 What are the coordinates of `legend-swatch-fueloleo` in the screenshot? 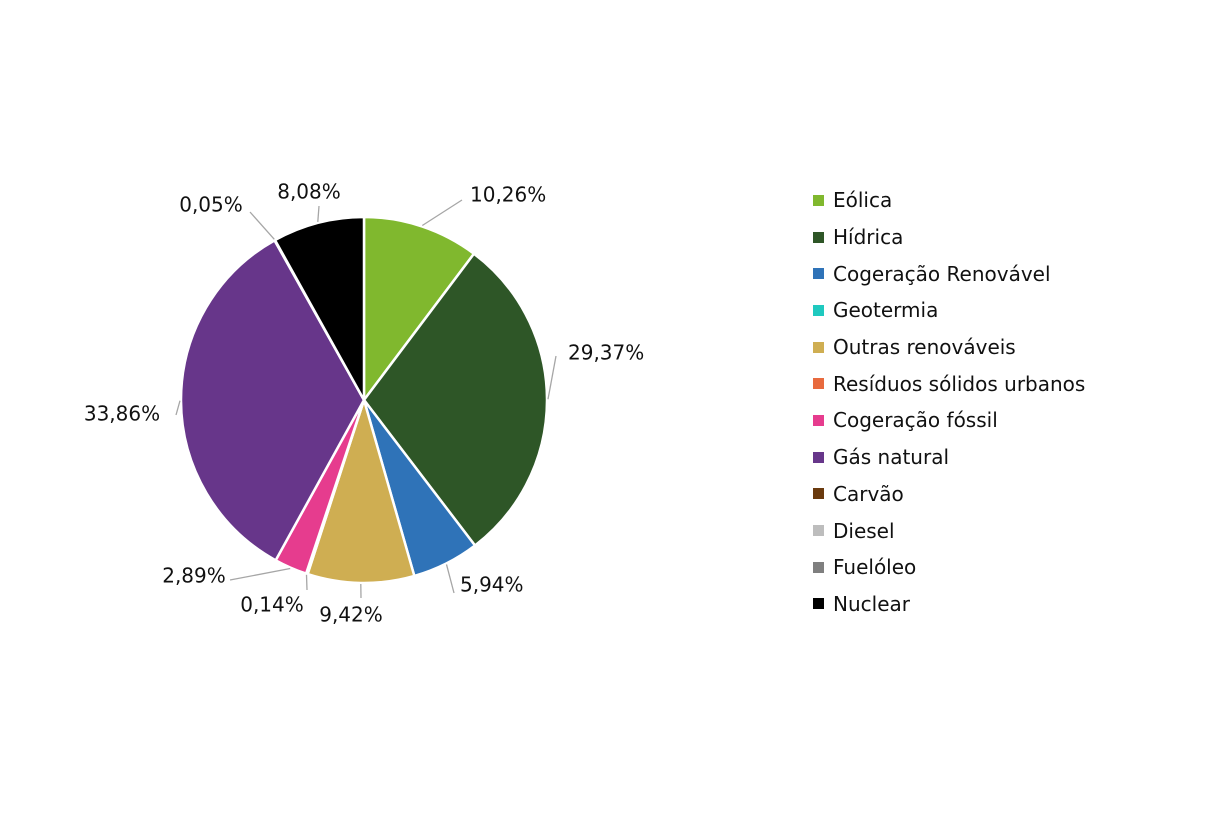 It's located at (818, 567).